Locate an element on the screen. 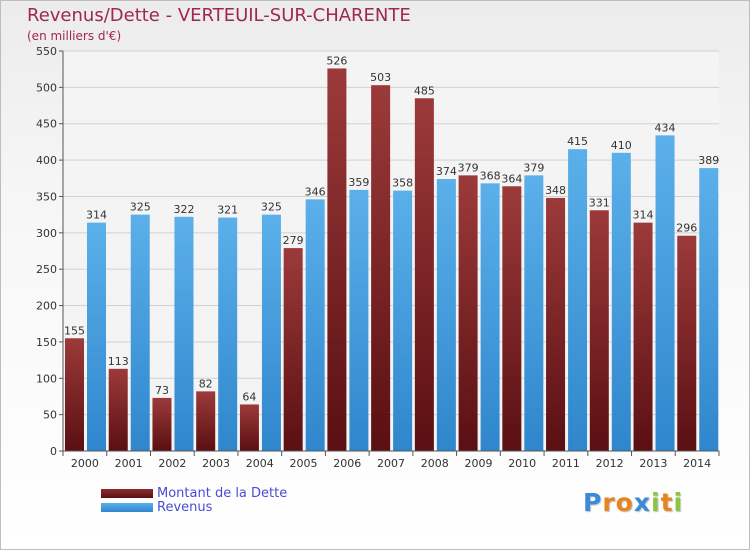  data-label: 485 is located at coordinates (424, 90).